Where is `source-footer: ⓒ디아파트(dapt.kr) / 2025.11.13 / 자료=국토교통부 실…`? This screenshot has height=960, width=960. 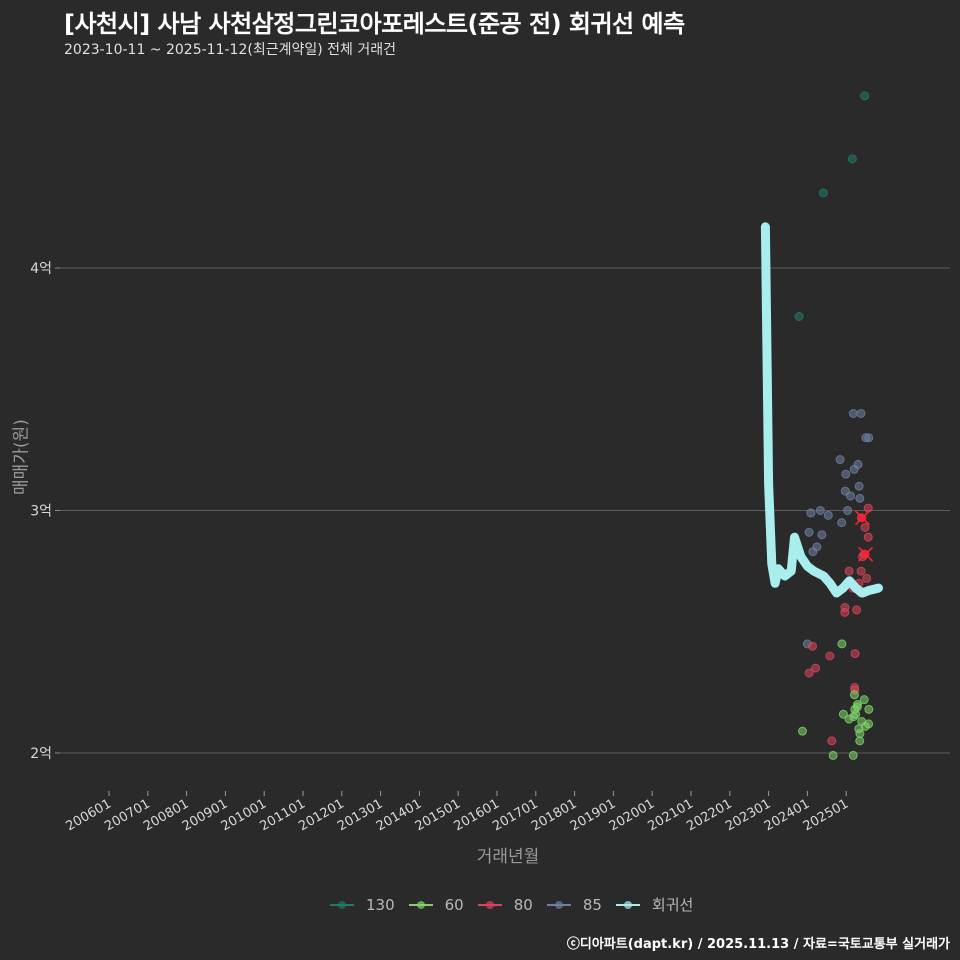 source-footer: ⓒ디아파트(dapt.kr) / 2025.11.13 / 자료=국토교통부 실… is located at coordinates (758, 944).